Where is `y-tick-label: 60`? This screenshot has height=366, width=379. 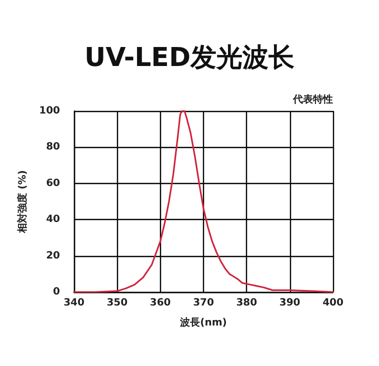
y-tick-label: 60 is located at coordinates (53, 183).